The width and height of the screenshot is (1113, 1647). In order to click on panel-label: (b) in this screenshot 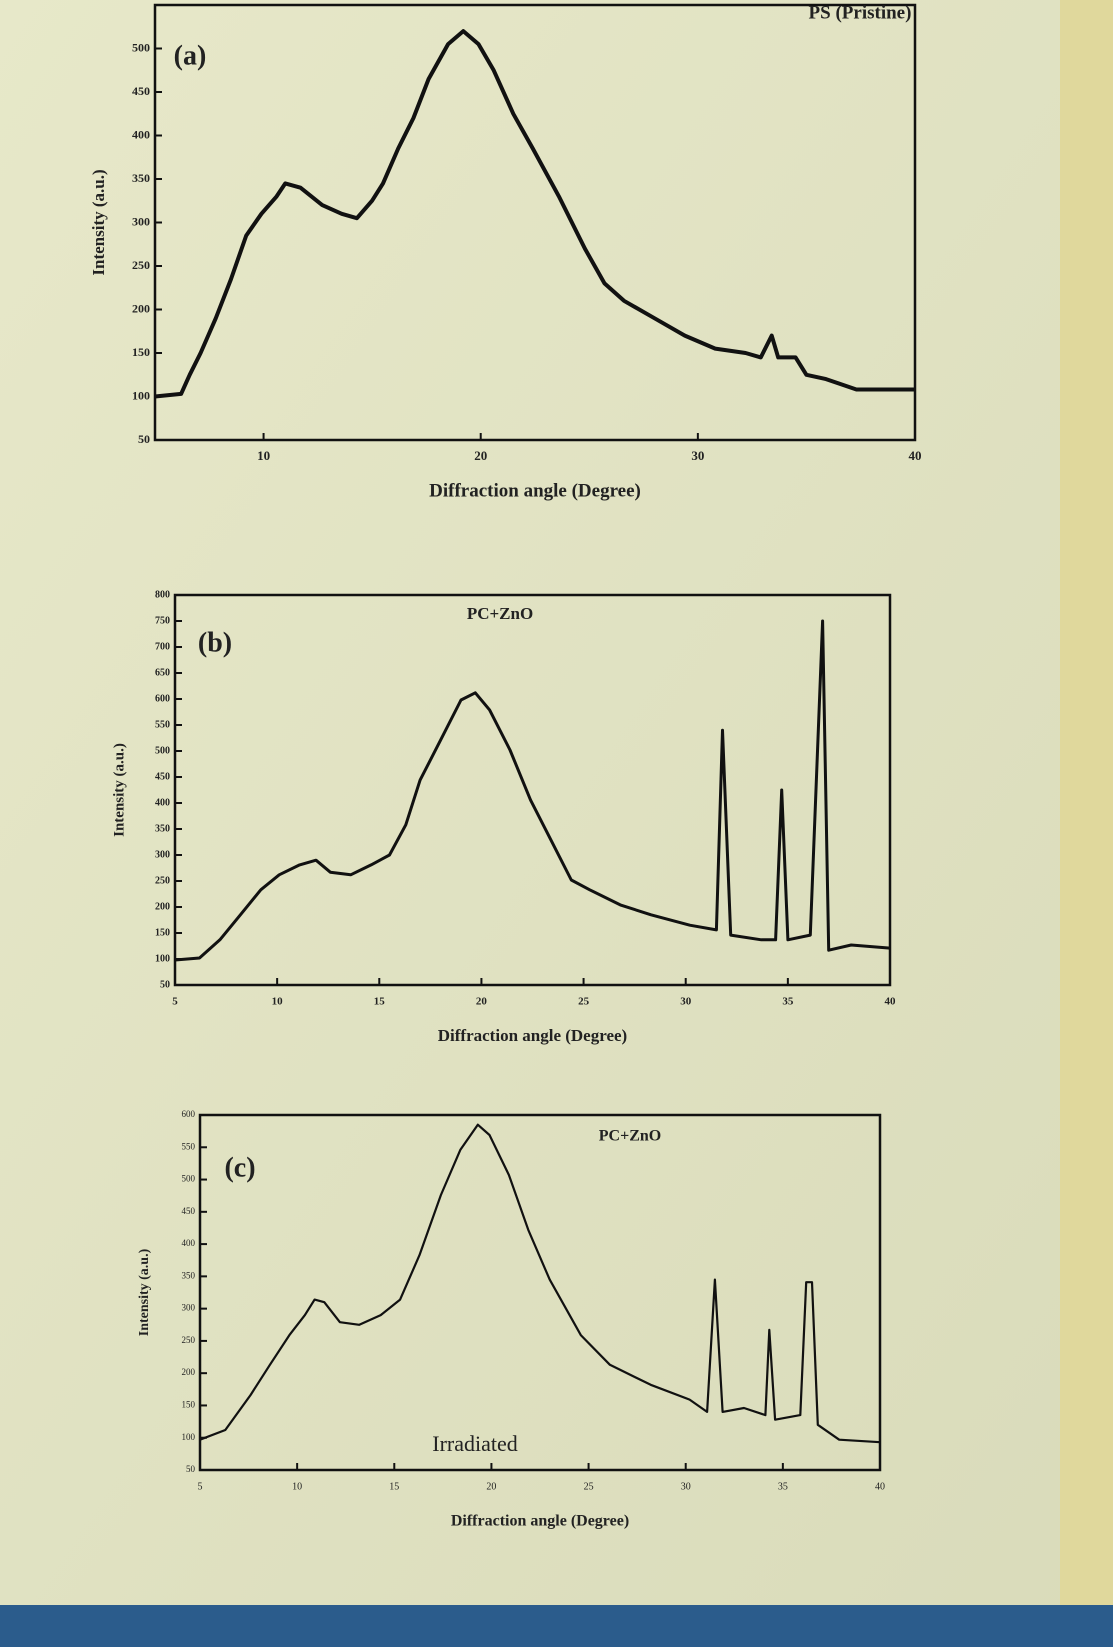, I will do `click(215, 642)`.